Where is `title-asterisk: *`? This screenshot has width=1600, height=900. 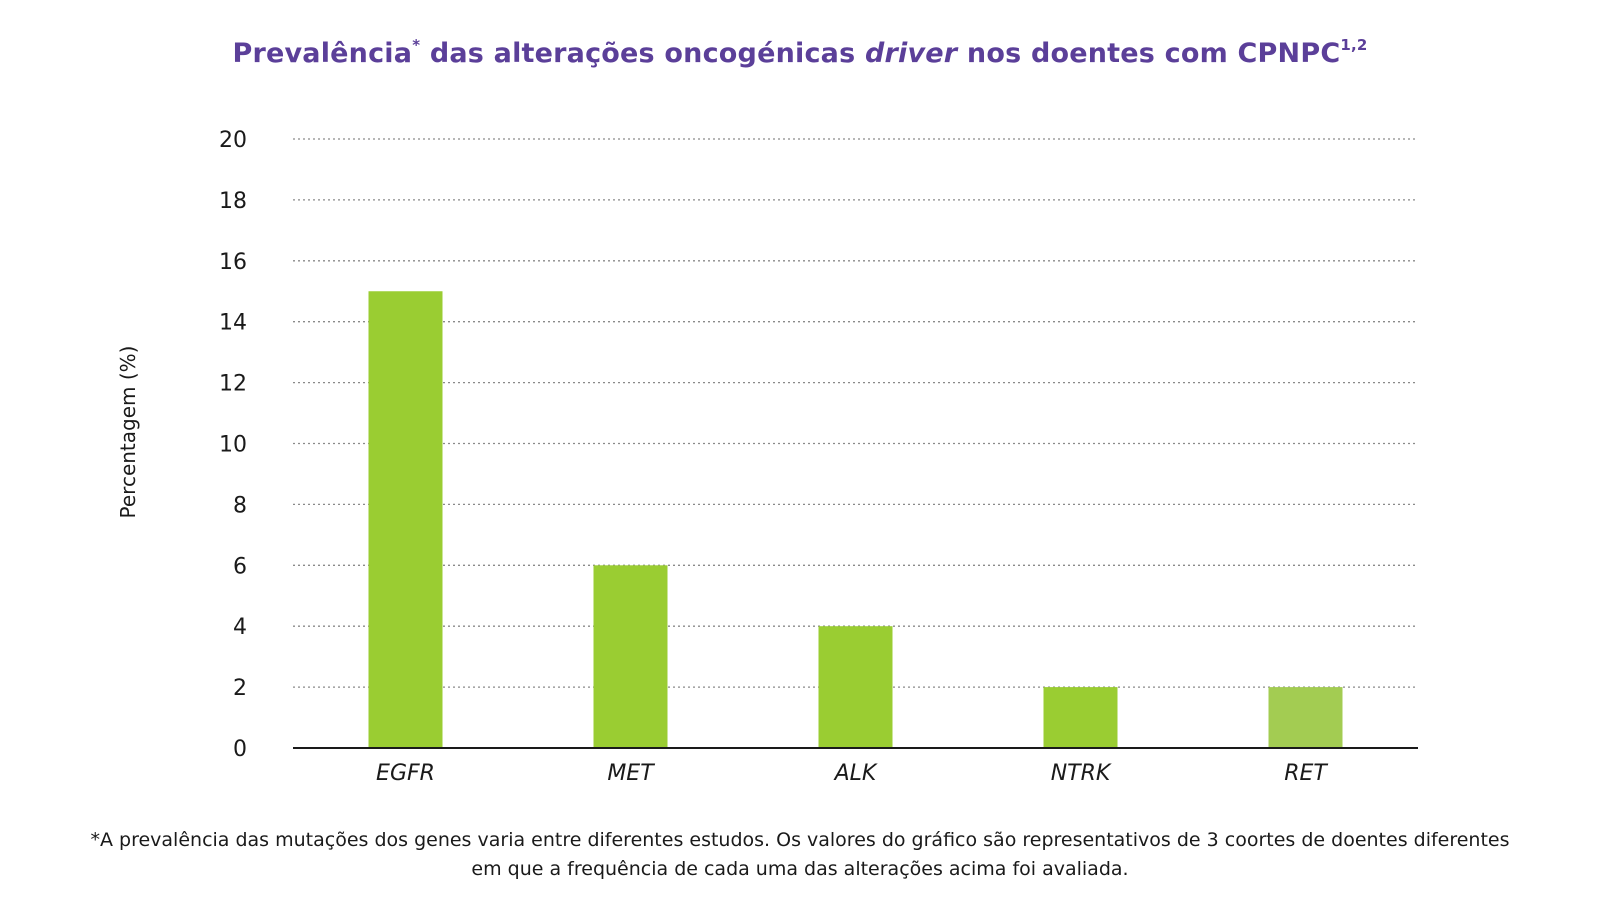
title-asterisk: * is located at coordinates (416, 45).